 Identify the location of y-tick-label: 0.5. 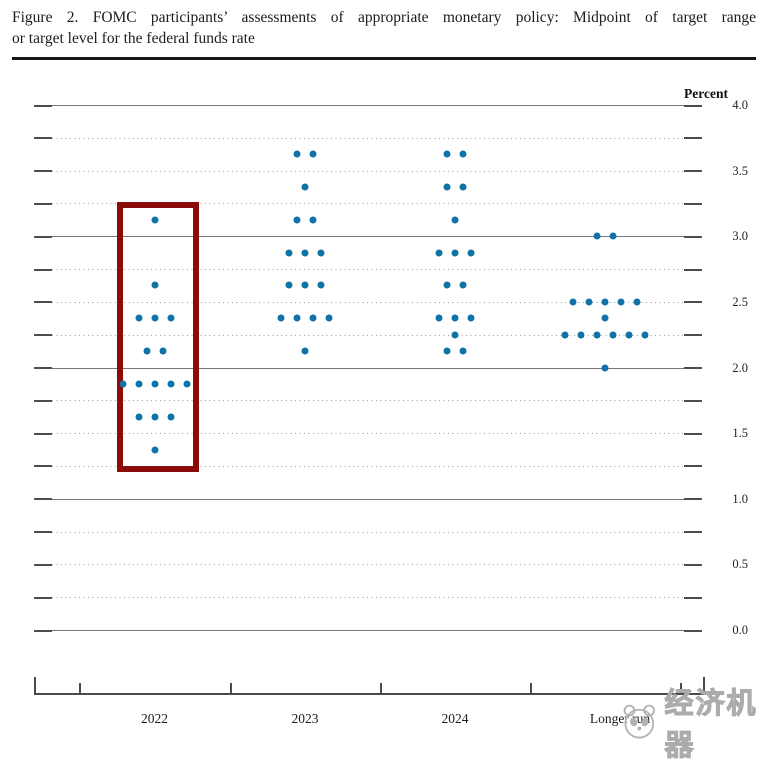
(740, 564).